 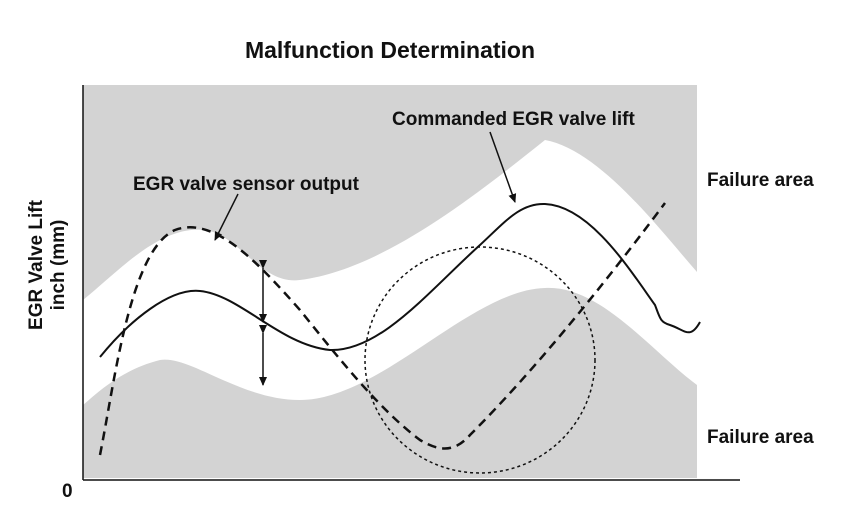 What do you see at coordinates (58, 265) in the screenshot?
I see `y-axis-label: inch (mm)` at bounding box center [58, 265].